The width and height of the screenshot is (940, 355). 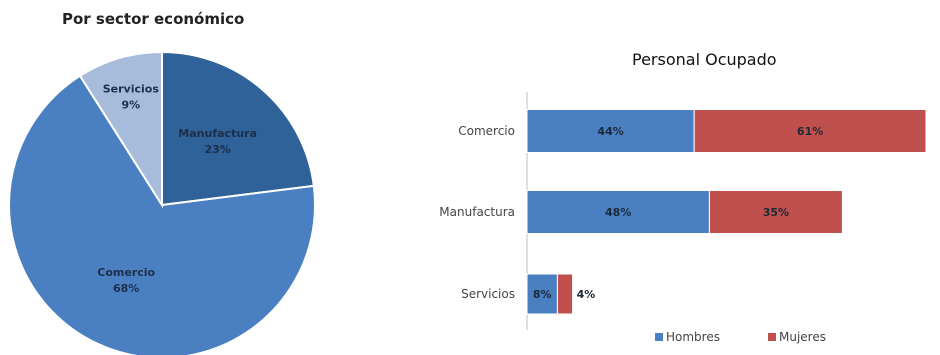 What do you see at coordinates (488, 294) in the screenshot?
I see `category-label-servicios: Servicios` at bounding box center [488, 294].